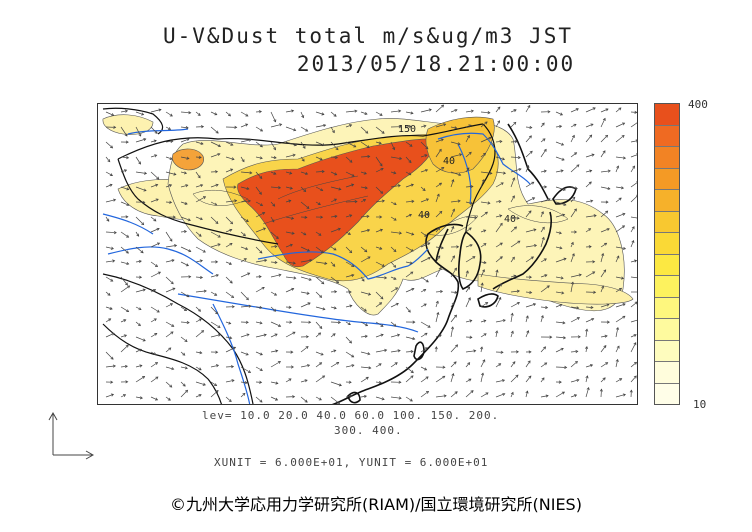 This screenshot has height=532, width=752. Describe the element at coordinates (90, 455) in the screenshot. I see `ref-vector-x-head` at that location.